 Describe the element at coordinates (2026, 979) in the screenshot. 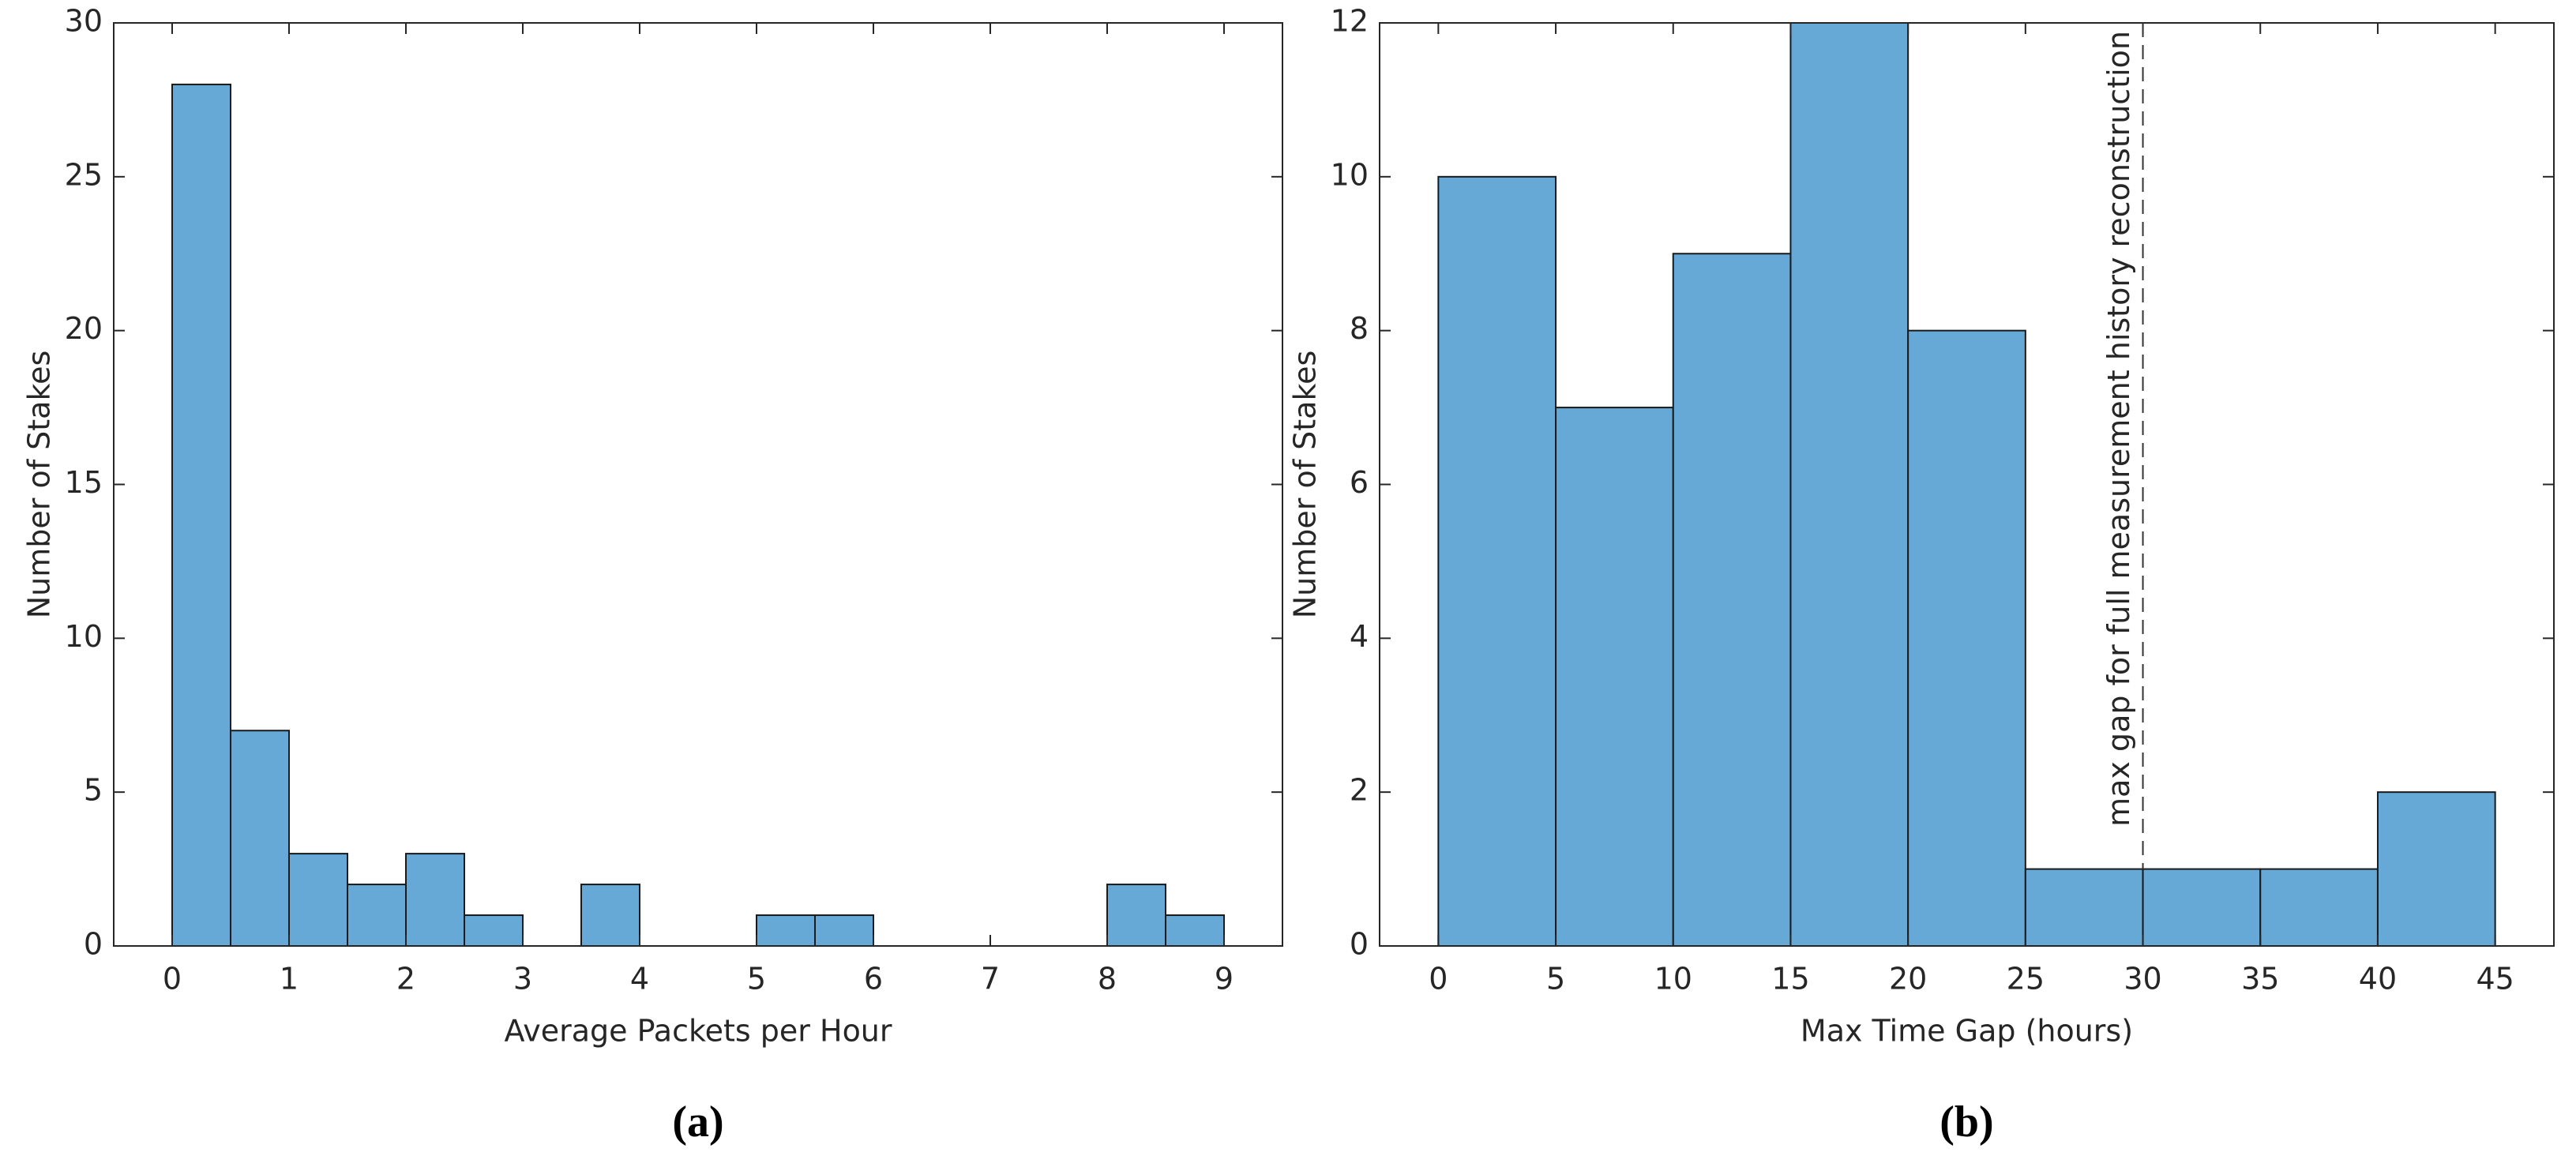

I see `x-tick-label: 25` at that location.